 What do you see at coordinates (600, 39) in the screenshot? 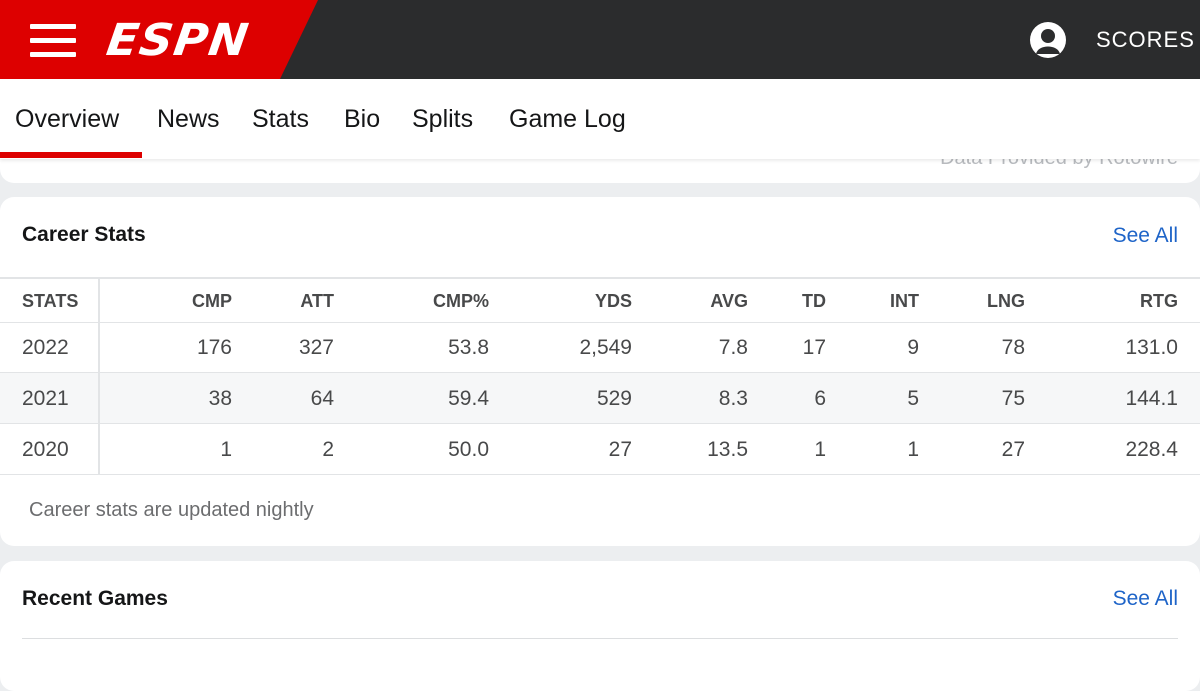
I see `top-nav-bar: ESPN SCORES` at bounding box center [600, 39].